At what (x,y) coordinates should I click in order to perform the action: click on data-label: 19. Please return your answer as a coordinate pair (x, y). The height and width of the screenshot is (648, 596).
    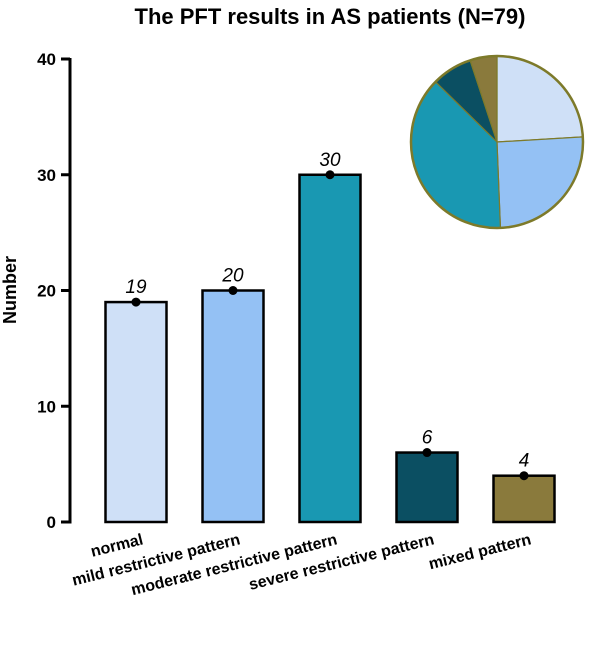
    Looking at the image, I should click on (136, 287).